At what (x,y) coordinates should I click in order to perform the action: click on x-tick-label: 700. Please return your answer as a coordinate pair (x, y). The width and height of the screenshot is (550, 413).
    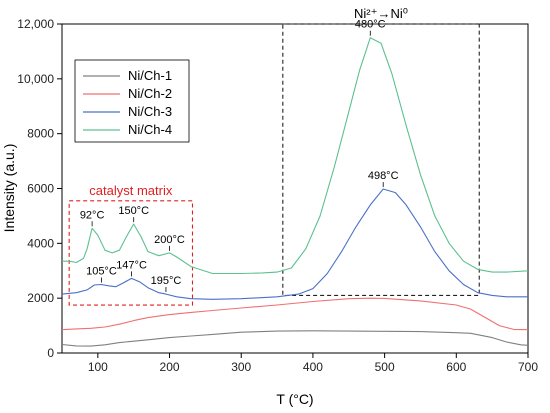
    Looking at the image, I should click on (528, 367).